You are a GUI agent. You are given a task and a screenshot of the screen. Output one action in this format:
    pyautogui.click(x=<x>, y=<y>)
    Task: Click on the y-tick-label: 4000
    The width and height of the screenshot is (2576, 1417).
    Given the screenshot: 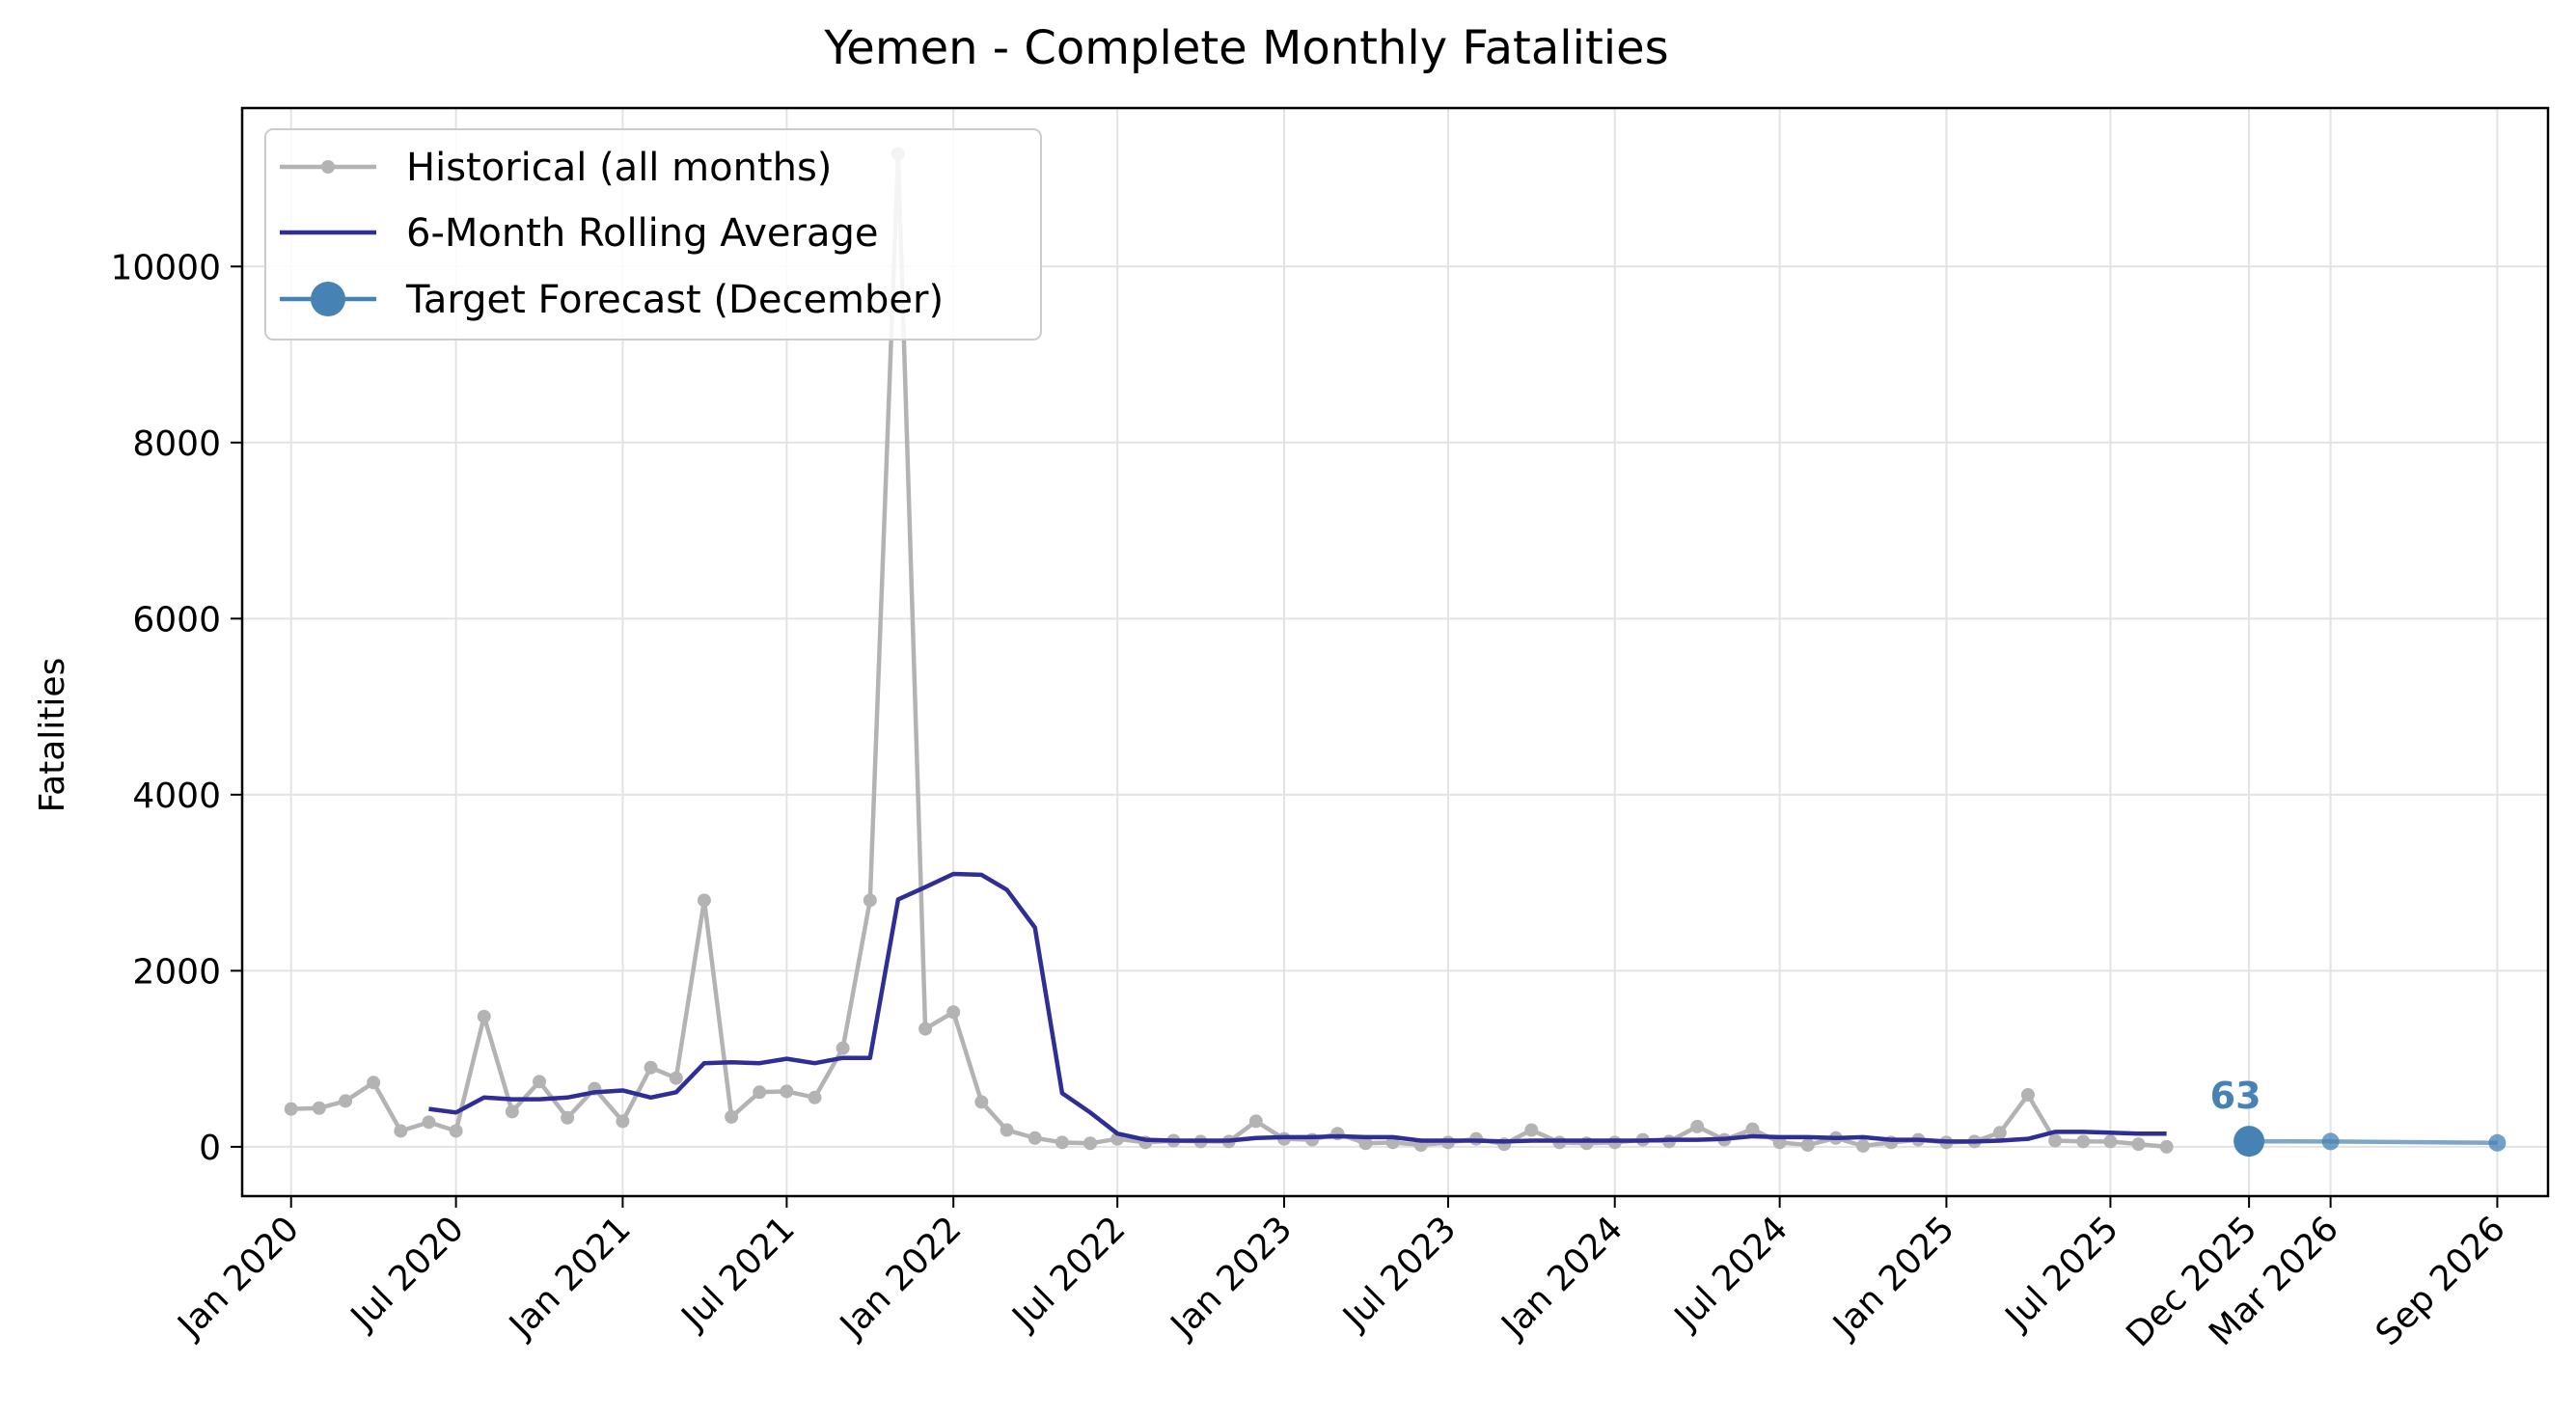 What is the action you would take?
    pyautogui.click(x=176, y=796)
    